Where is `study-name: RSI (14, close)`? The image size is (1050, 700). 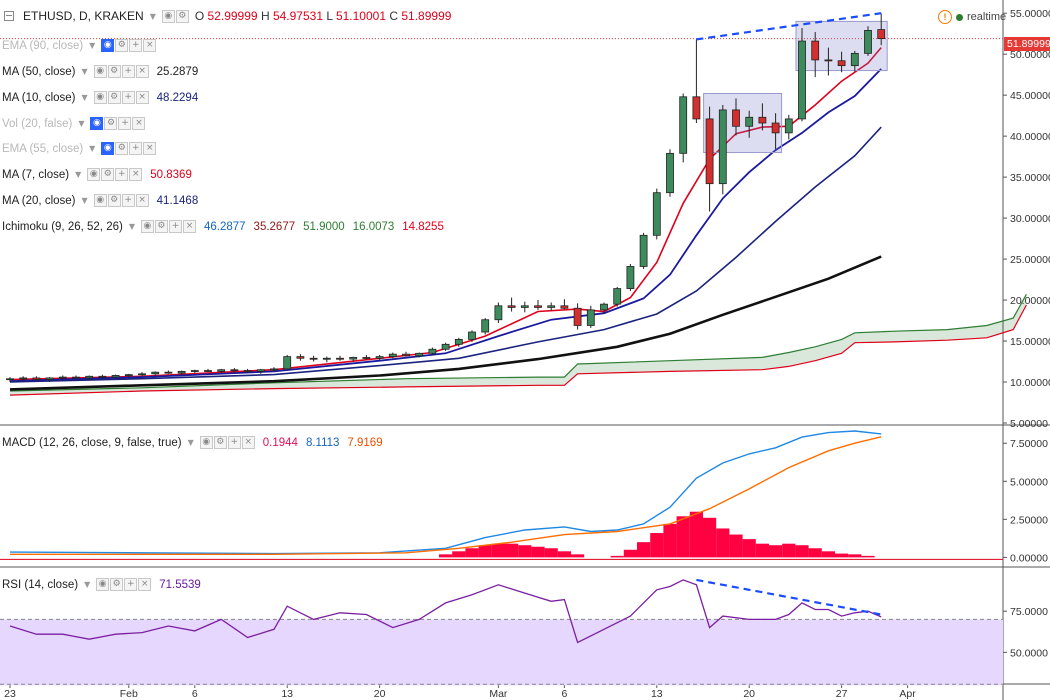 study-name: RSI (14, close) is located at coordinates (40, 584).